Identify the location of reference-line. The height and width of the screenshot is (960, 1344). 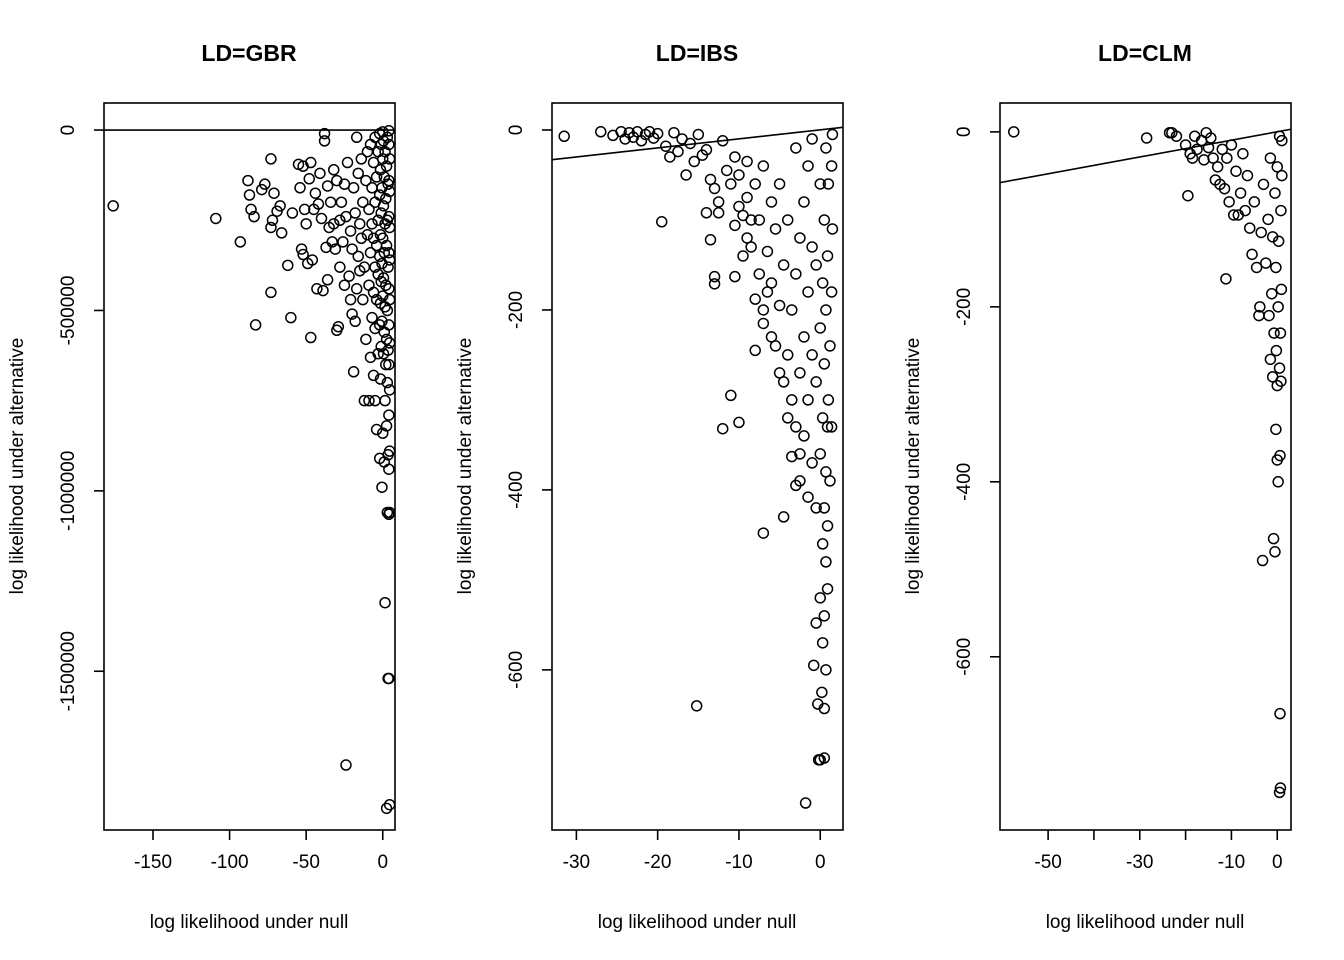
(1145, 156).